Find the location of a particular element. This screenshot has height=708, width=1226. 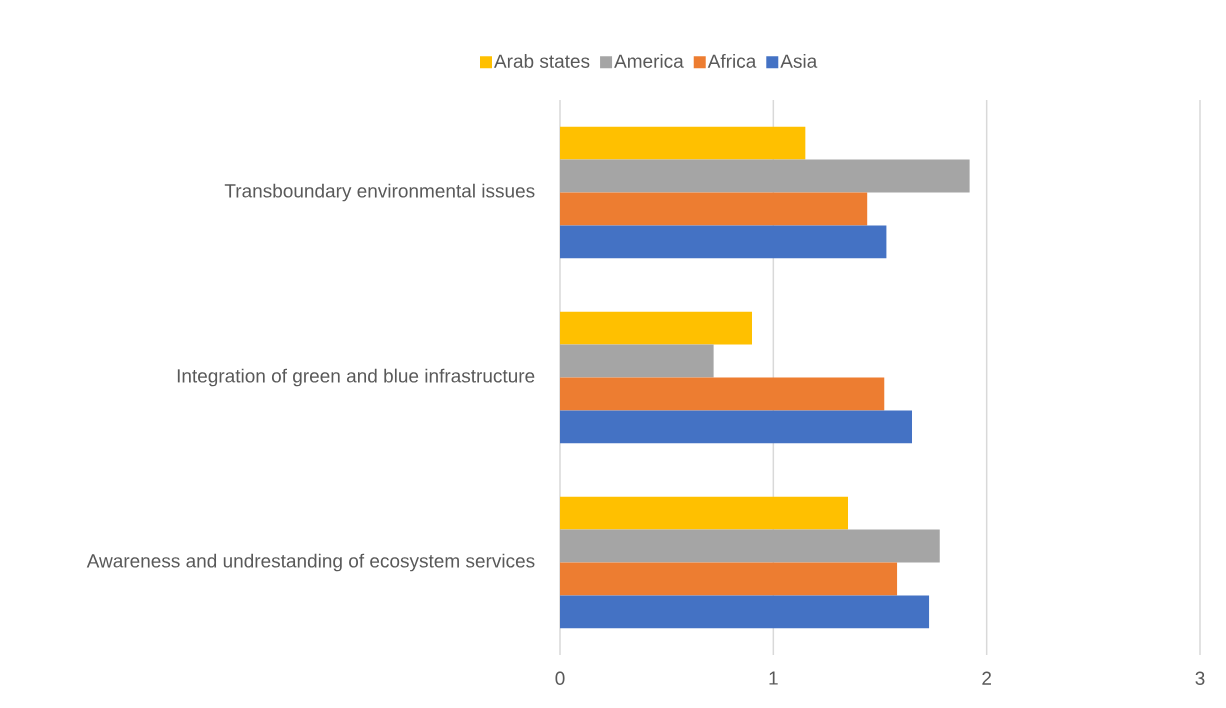

y-tick-label: Awareness and undrestanding of ecosystem services is located at coordinates (310, 562).